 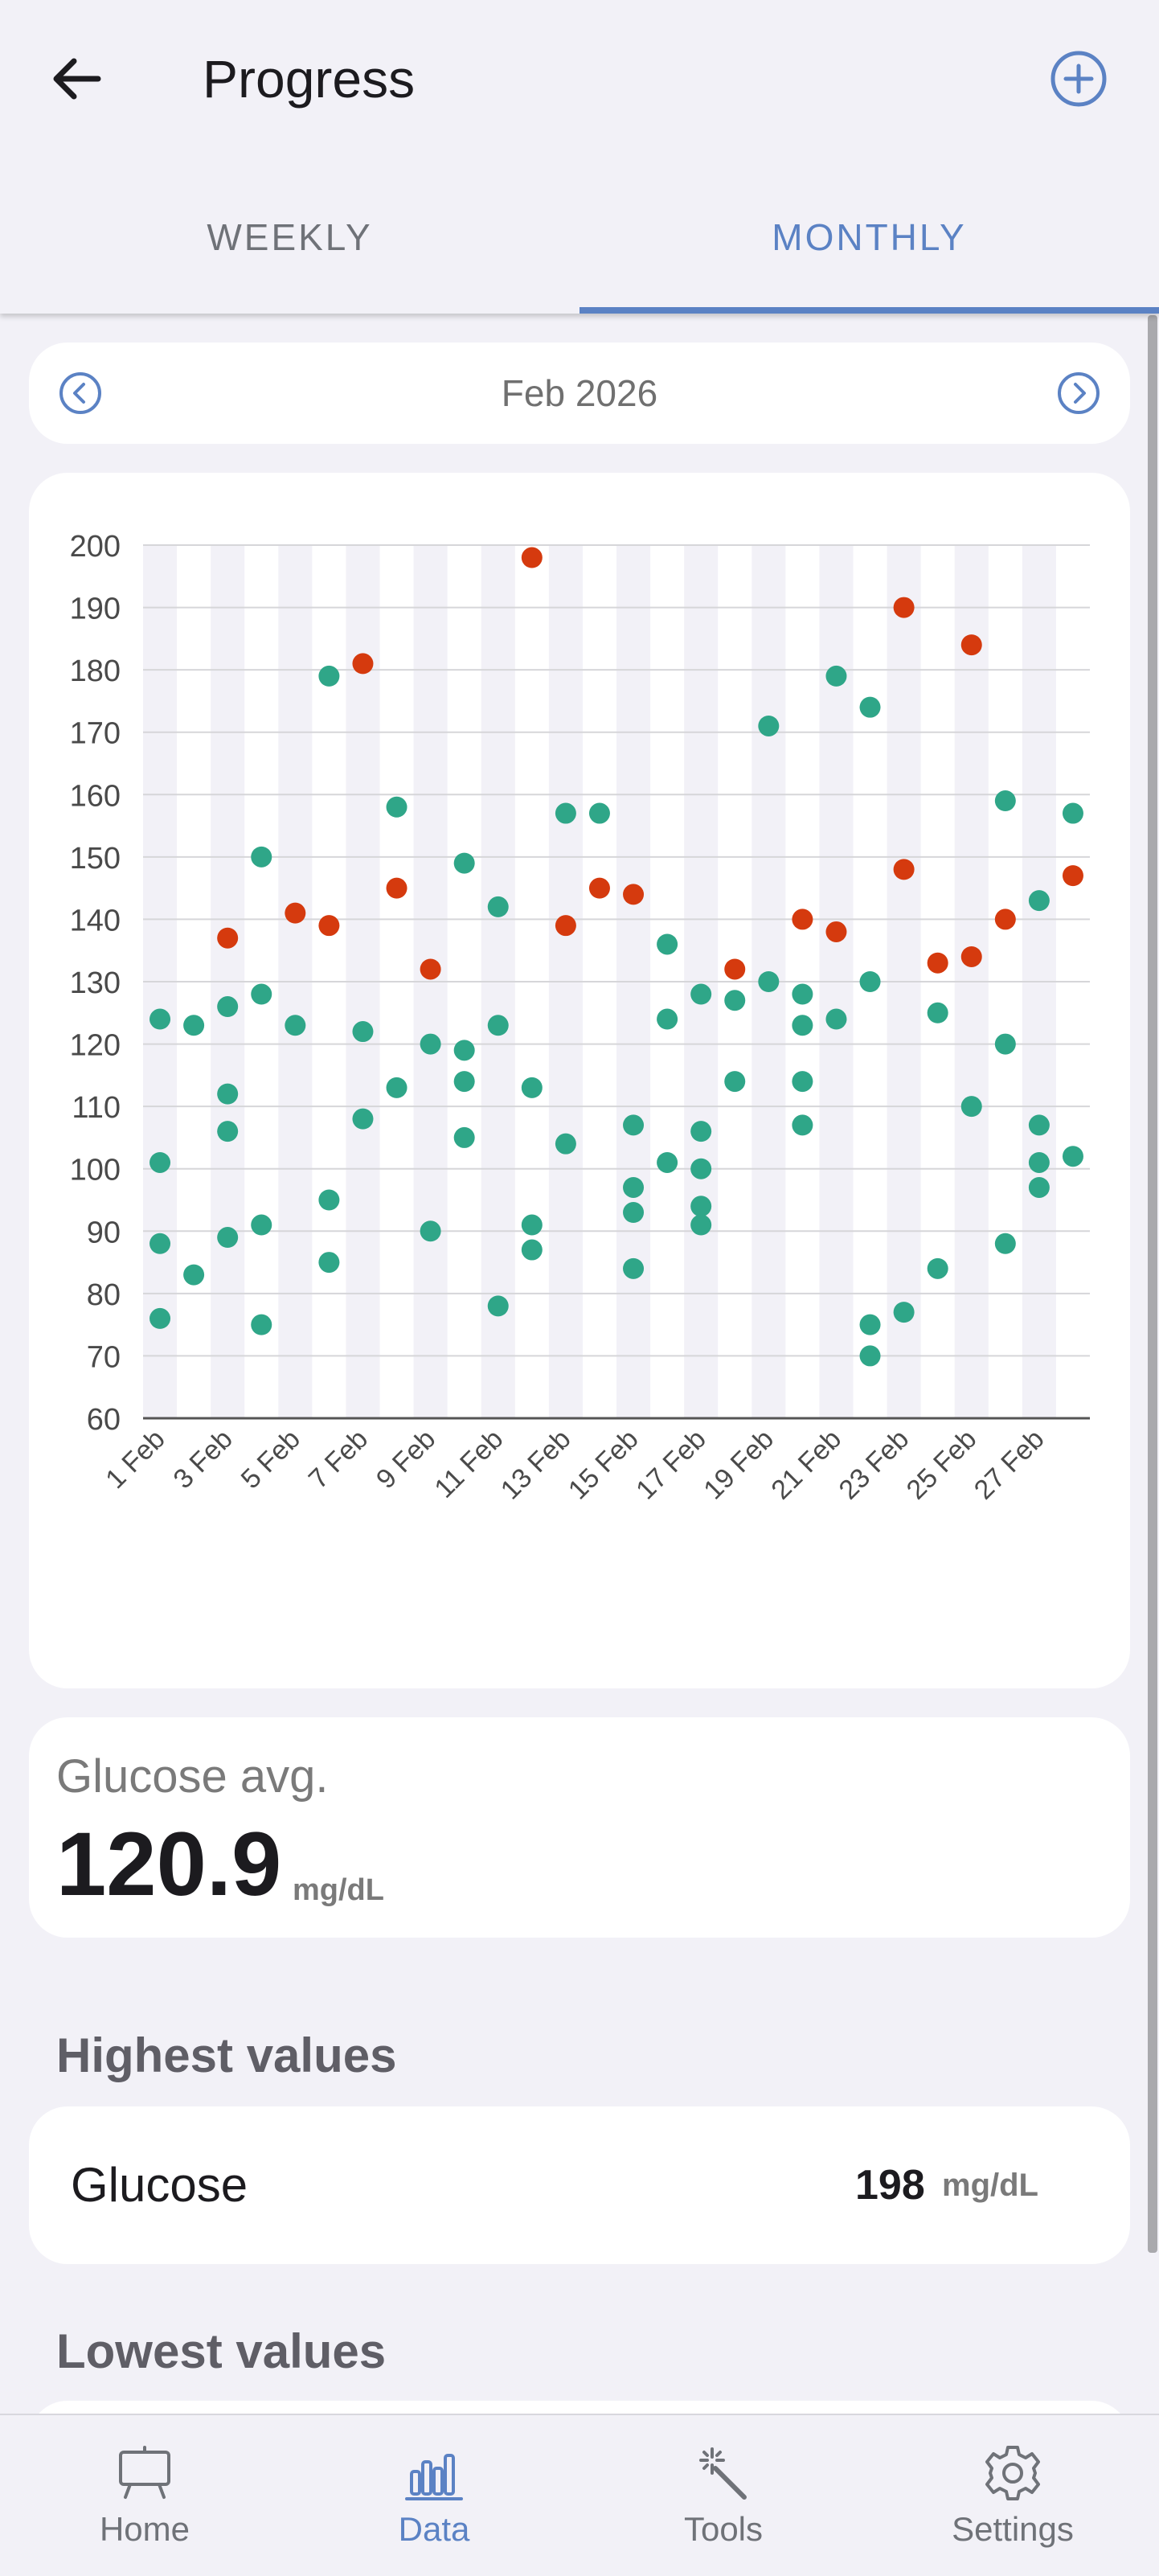 I want to click on y-tick-label: 150, so click(x=95, y=859).